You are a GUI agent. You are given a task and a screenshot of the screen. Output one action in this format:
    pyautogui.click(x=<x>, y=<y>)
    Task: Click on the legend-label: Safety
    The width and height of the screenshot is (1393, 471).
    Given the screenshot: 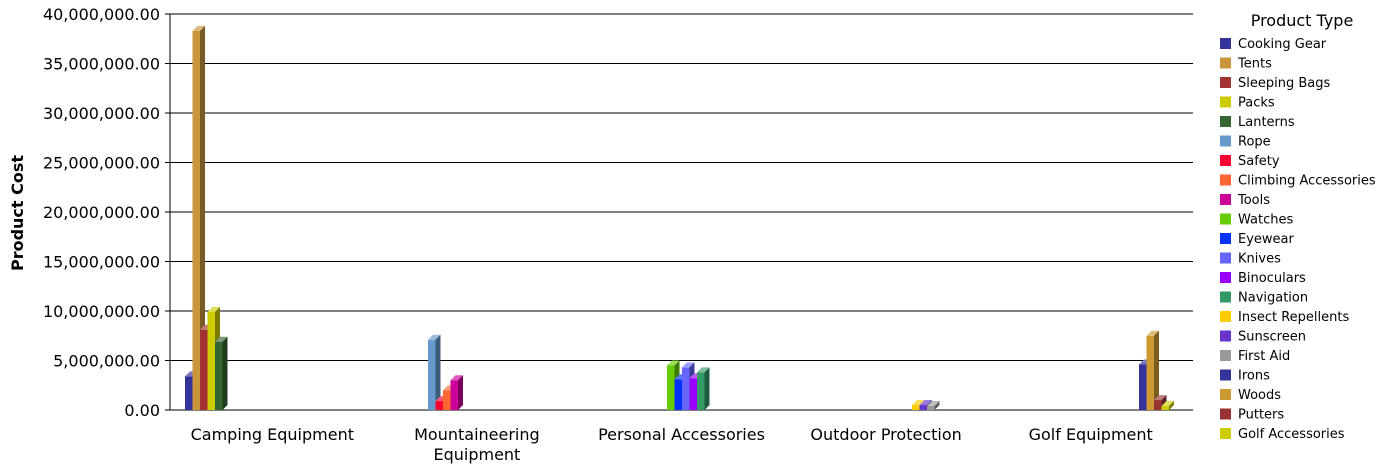 What is the action you would take?
    pyautogui.click(x=1259, y=161)
    